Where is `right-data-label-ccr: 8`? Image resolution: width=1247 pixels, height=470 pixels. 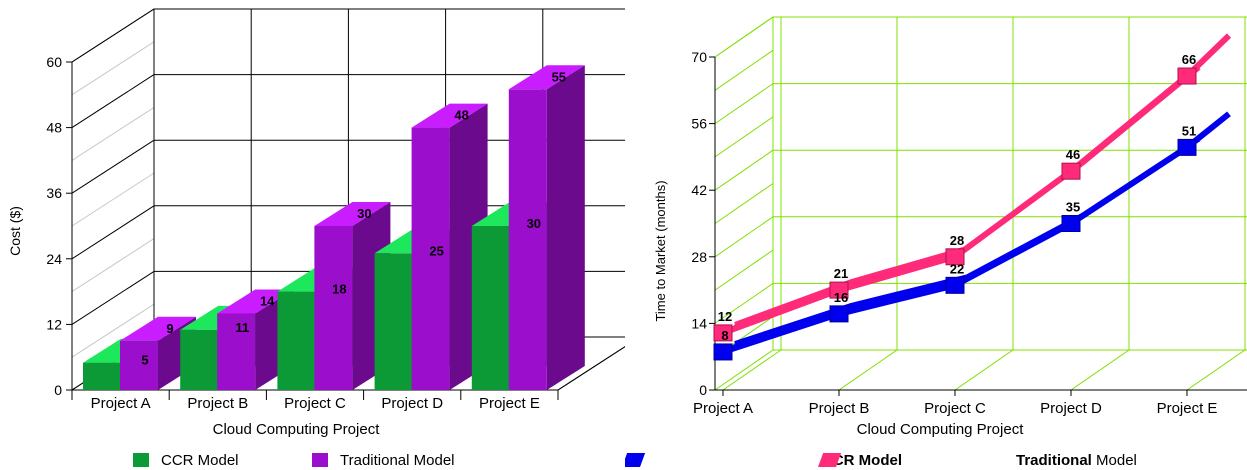 right-data-label-ccr: 8 is located at coordinates (724, 335).